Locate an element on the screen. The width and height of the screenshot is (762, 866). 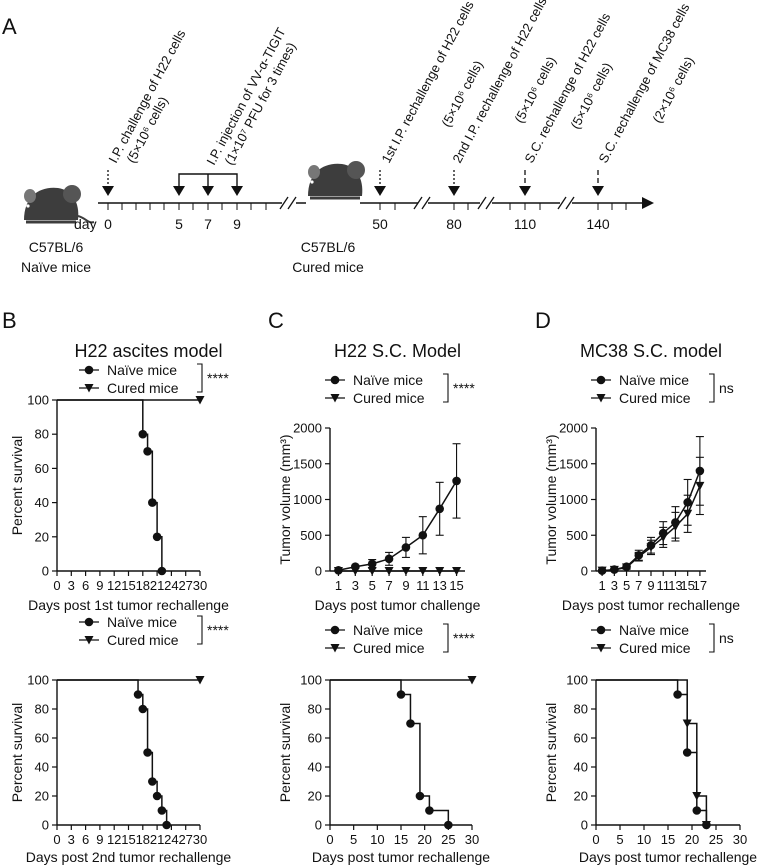
x-tick-label: 1 is located at coordinates (338, 585).